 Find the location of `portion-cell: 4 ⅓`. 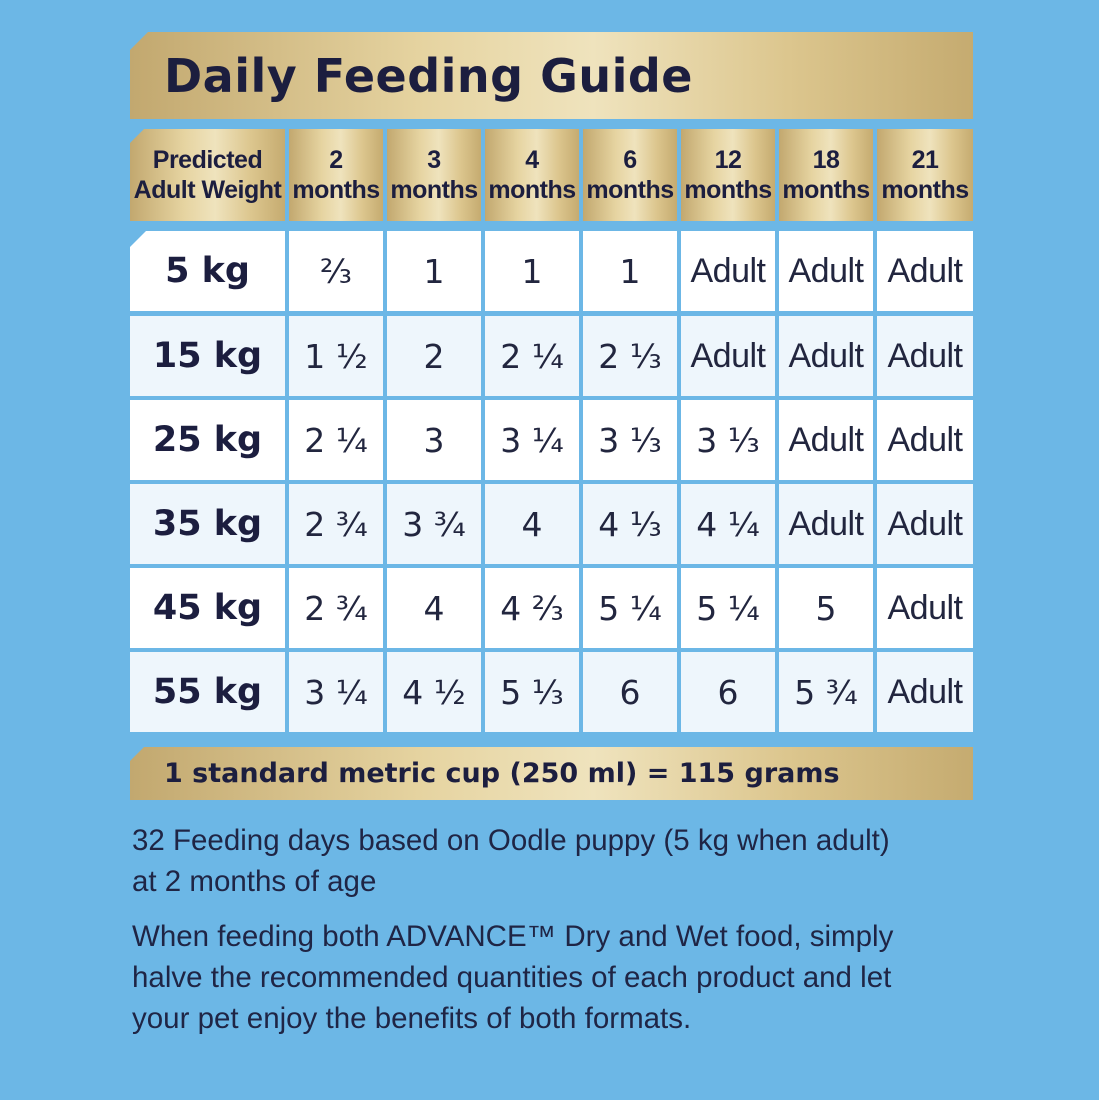

portion-cell: 4 ⅓ is located at coordinates (630, 524).